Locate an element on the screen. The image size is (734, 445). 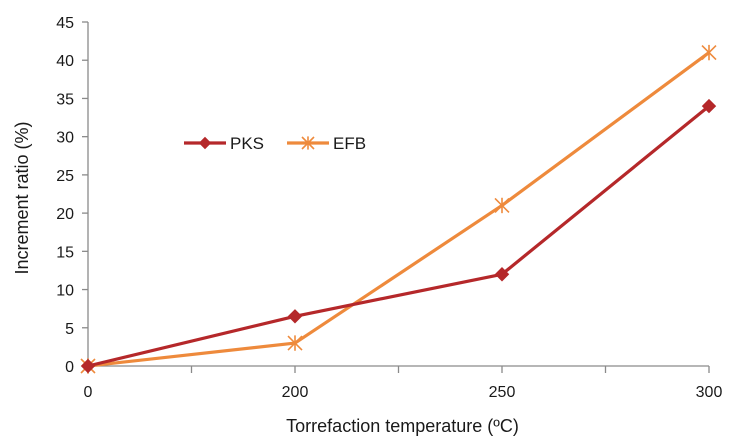
legend-diamond-marker is located at coordinates (205, 143).